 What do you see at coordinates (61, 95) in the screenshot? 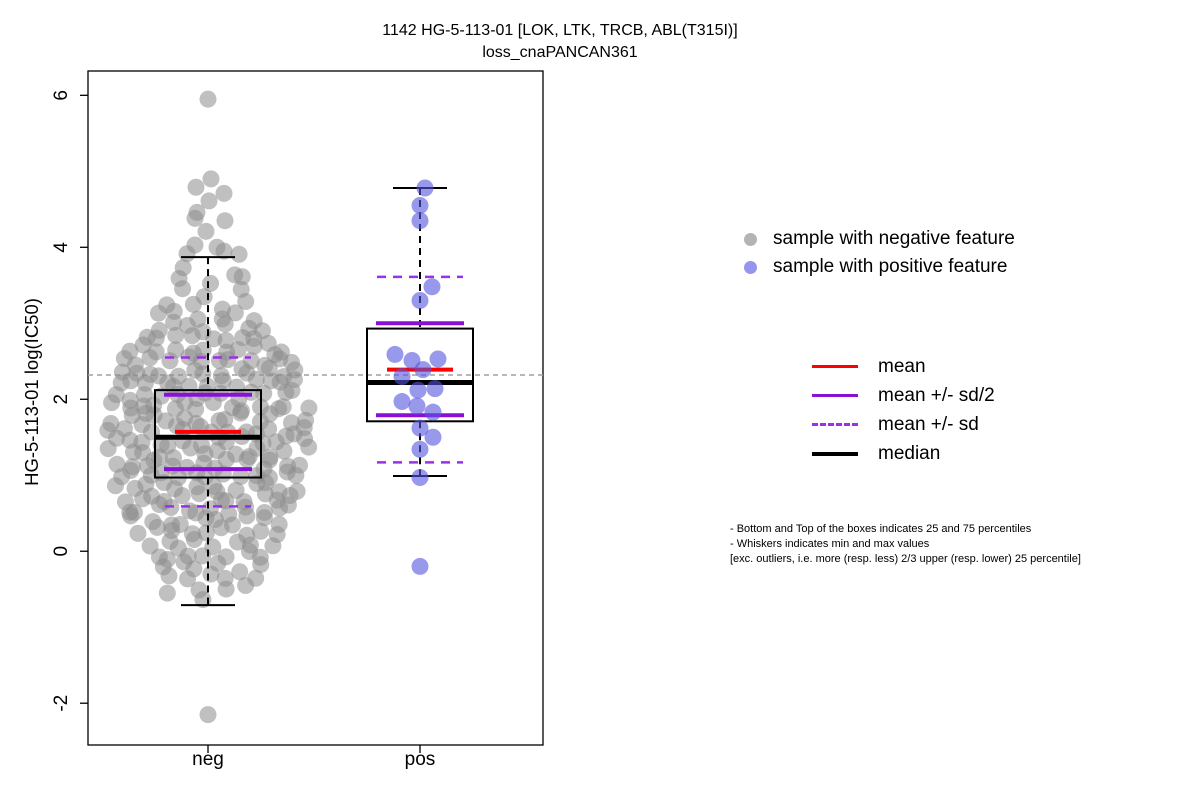
I see `y-tick-label: 6` at bounding box center [61, 95].